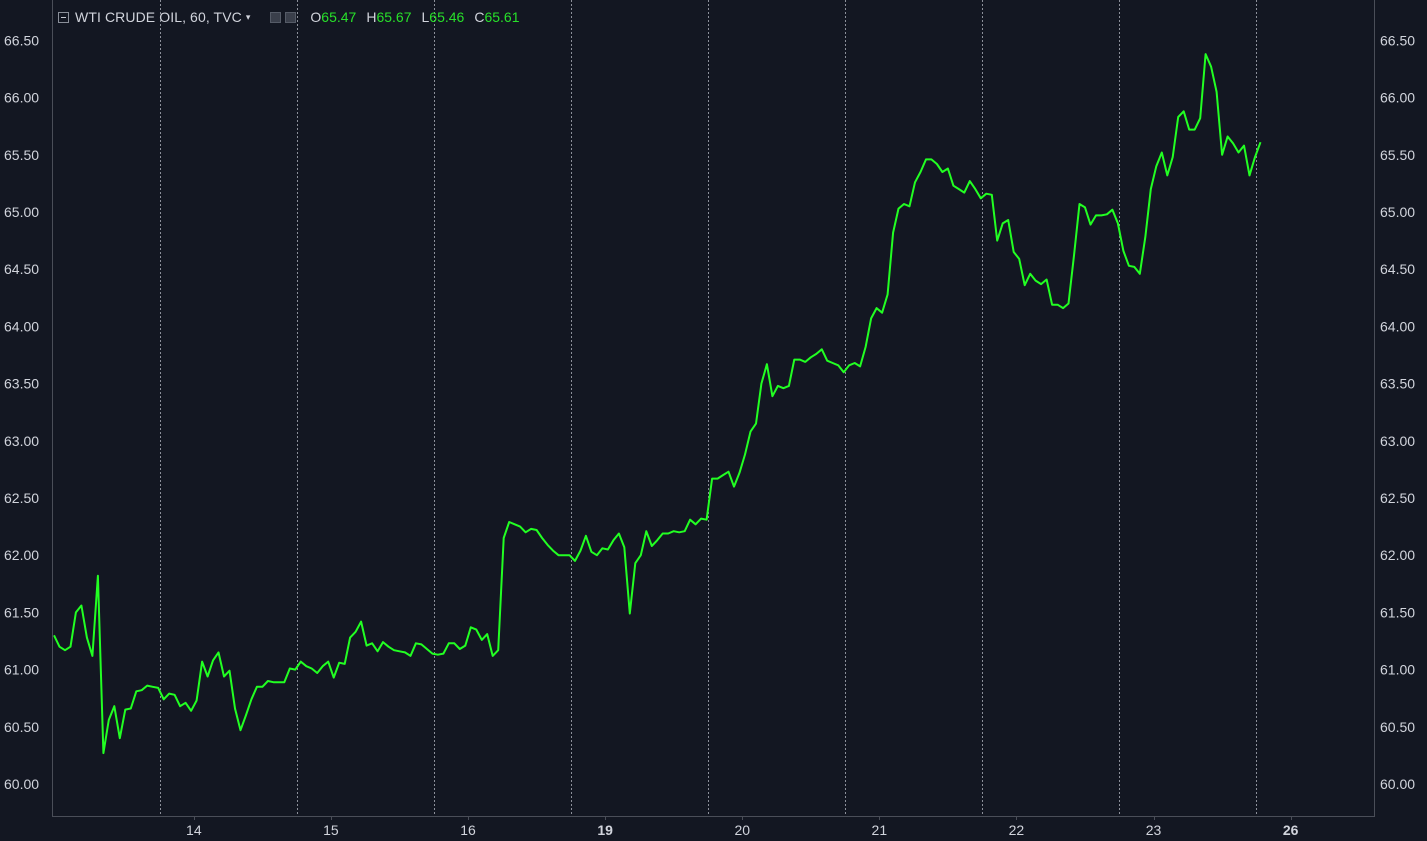 The width and height of the screenshot is (1427, 841). What do you see at coordinates (21, 212) in the screenshot?
I see `y-tick-label-left: 65.00` at bounding box center [21, 212].